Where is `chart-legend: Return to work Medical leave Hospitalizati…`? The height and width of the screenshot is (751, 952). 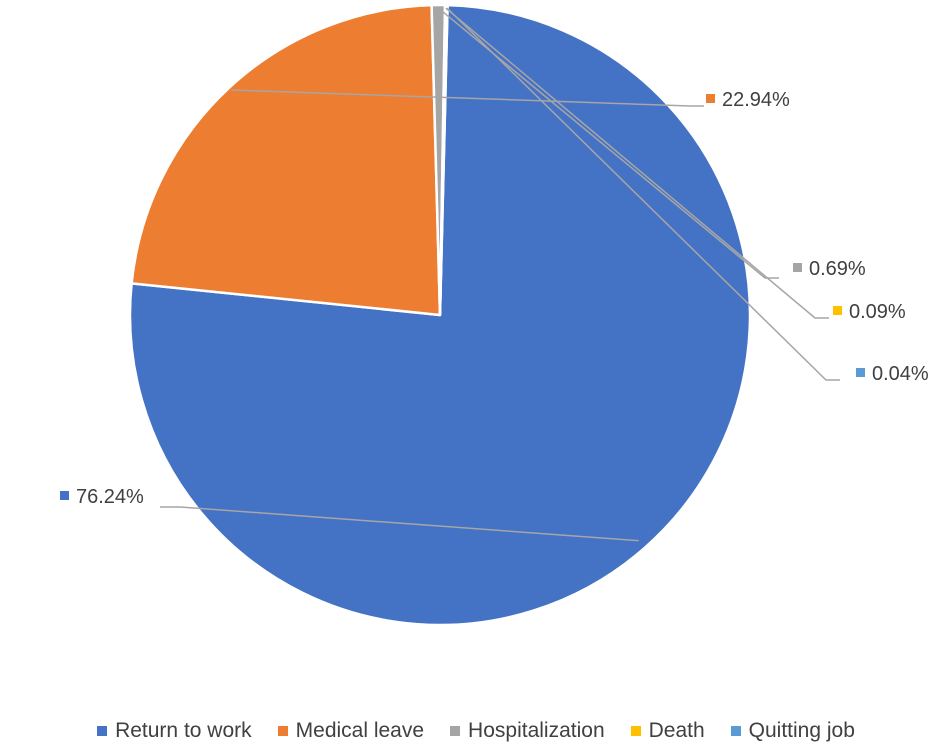 chart-legend: Return to work Medical leave Hospitalizati… is located at coordinates (476, 731).